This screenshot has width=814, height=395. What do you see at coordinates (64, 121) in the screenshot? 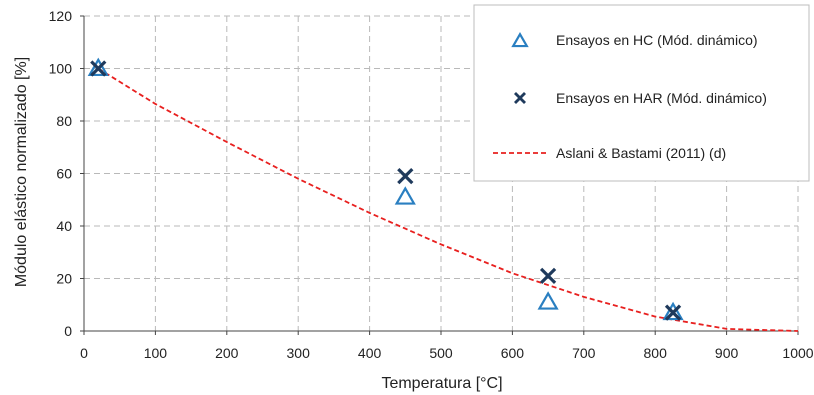
I see `y-tick-label: 80` at bounding box center [64, 121].